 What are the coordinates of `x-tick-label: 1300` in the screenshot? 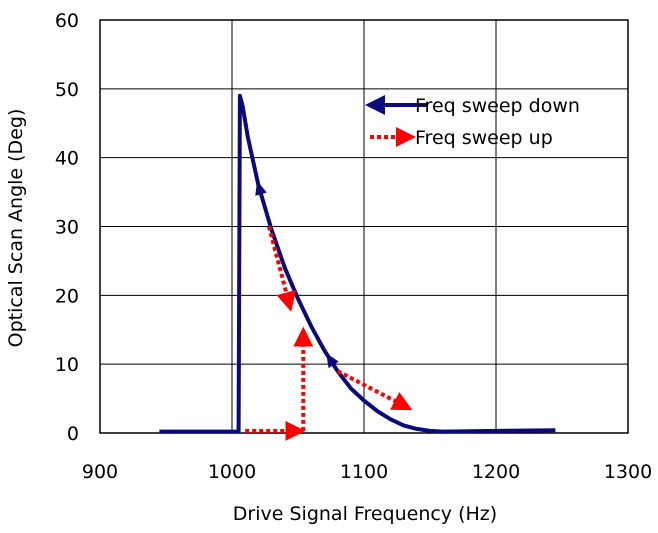 It's located at (628, 472).